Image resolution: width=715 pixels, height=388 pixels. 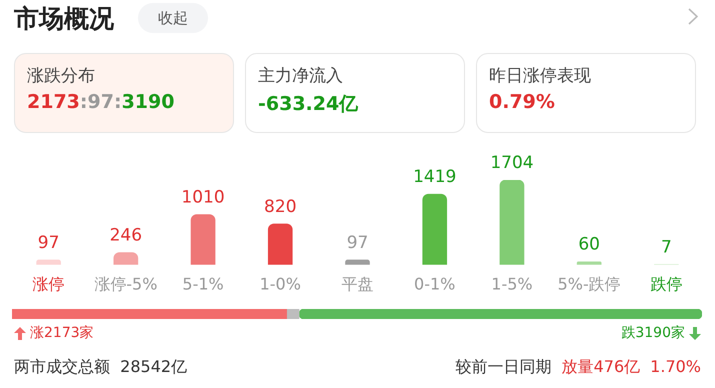 What do you see at coordinates (434, 177) in the screenshot?
I see `data-label: 1419` at bounding box center [434, 177].